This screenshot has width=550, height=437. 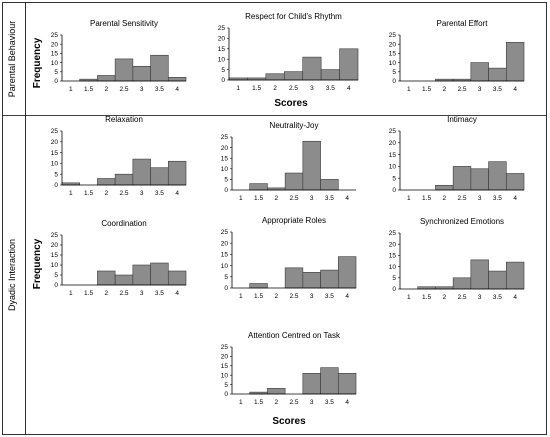 What do you see at coordinates (462, 119) in the screenshot?
I see `chart-title: Intimacy` at bounding box center [462, 119].